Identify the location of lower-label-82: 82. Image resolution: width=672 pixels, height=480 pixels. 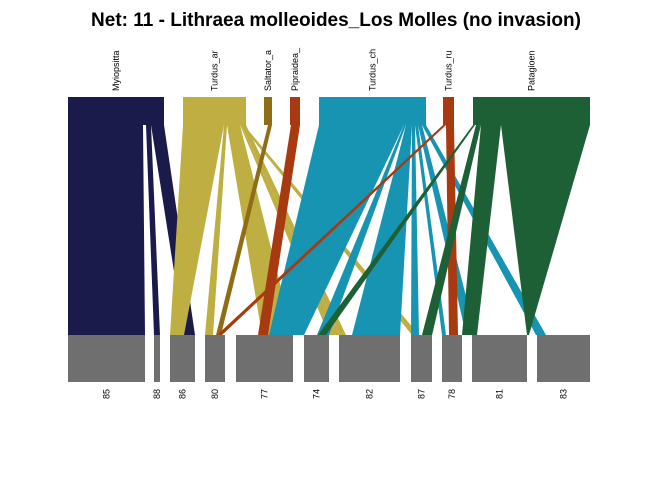
(370, 394).